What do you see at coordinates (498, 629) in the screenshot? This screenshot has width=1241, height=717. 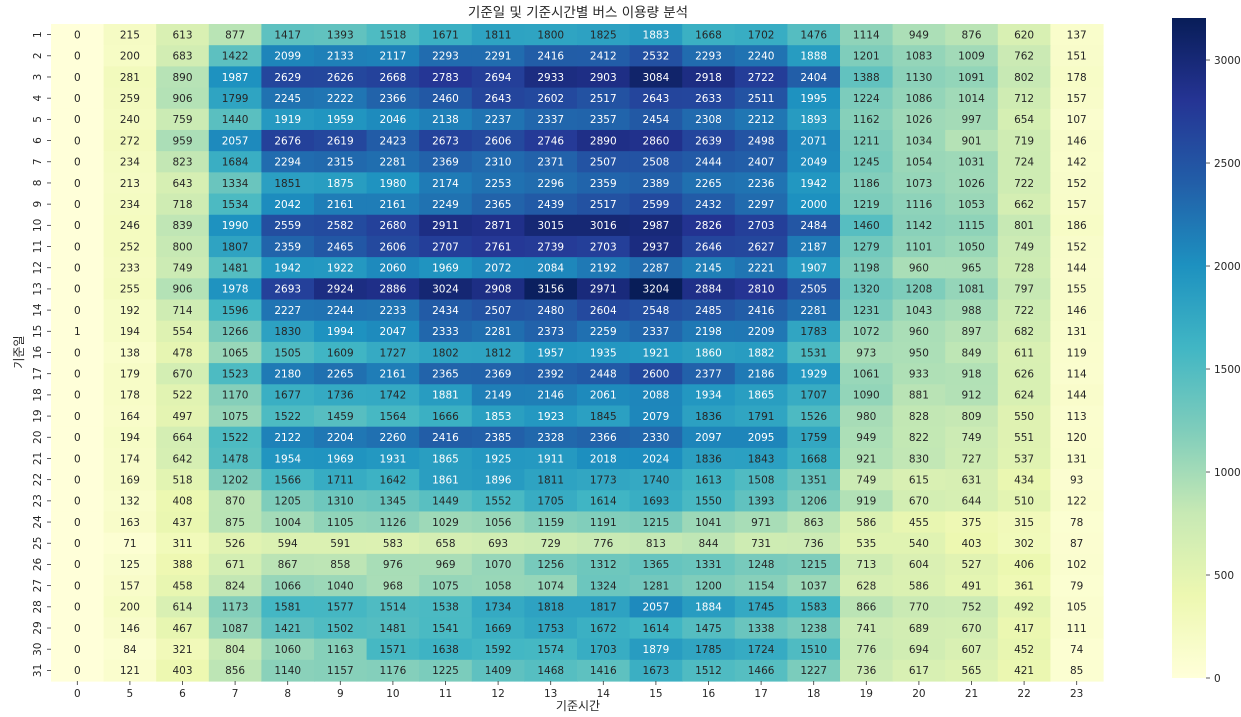 I see `cell-value-label: 1669` at bounding box center [498, 629].